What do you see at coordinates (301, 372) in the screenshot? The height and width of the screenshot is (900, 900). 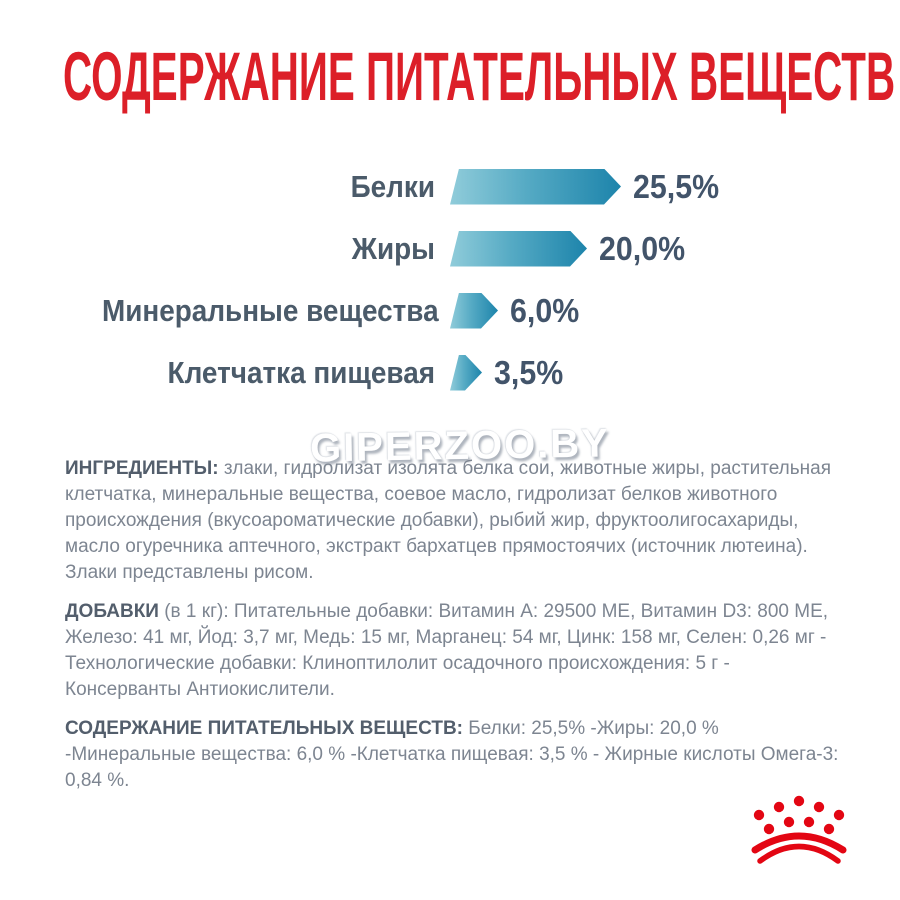 I see `chart-category-label: Клетчатка пищевая` at bounding box center [301, 372].